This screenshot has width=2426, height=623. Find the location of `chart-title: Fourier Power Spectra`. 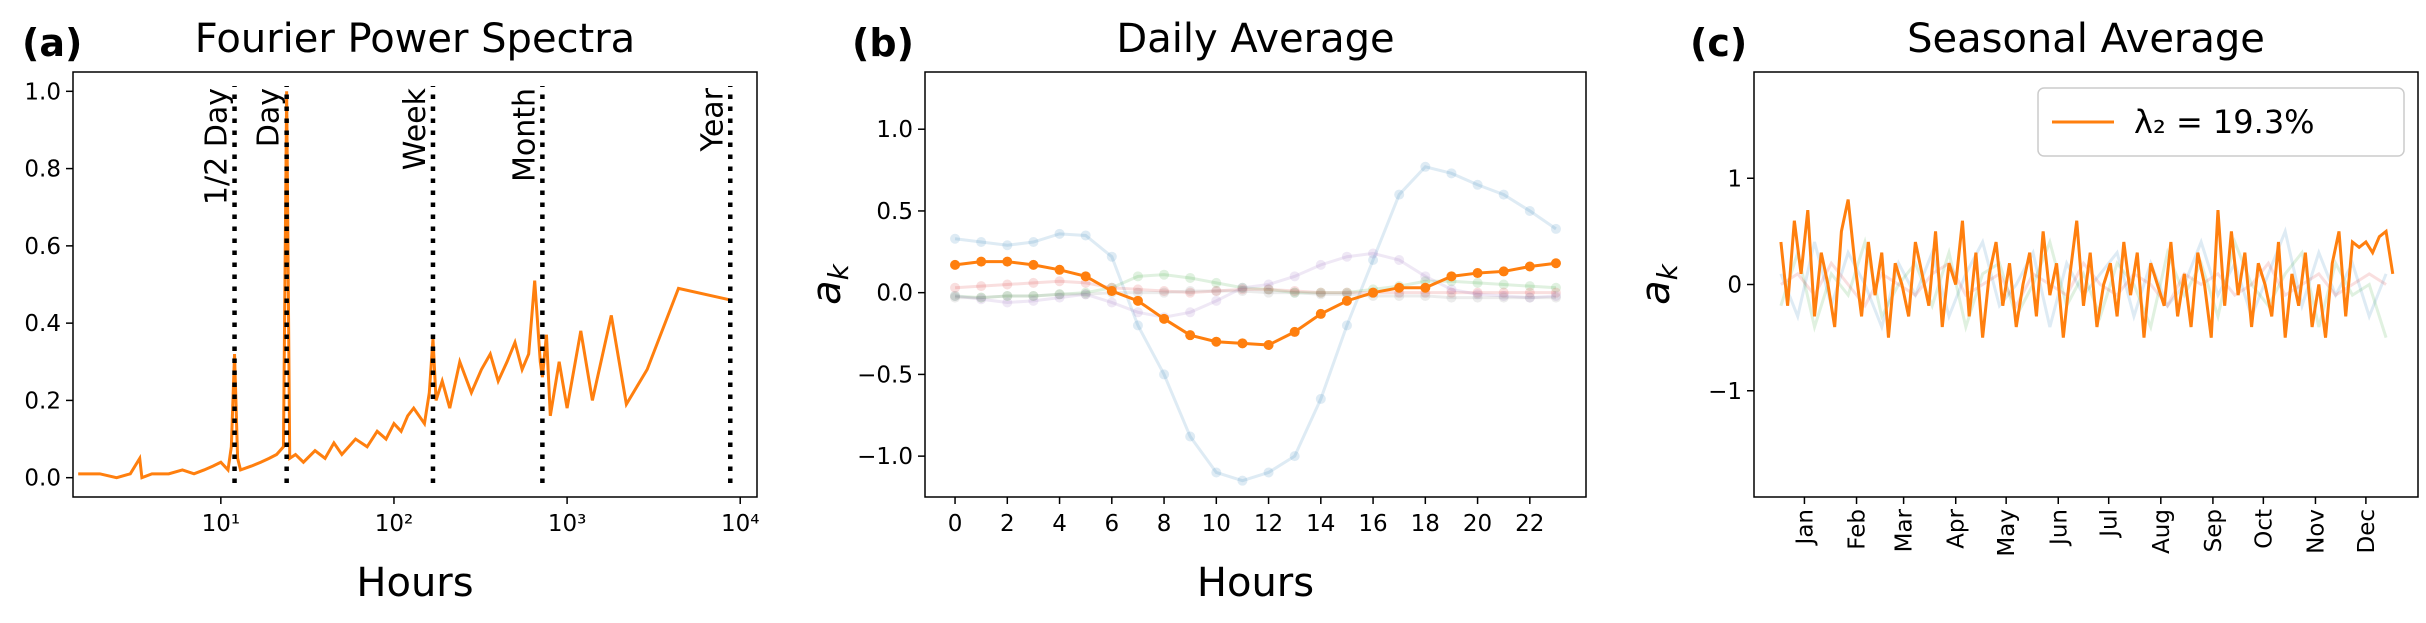

chart-title: Fourier Power Spectra is located at coordinates (415, 39).